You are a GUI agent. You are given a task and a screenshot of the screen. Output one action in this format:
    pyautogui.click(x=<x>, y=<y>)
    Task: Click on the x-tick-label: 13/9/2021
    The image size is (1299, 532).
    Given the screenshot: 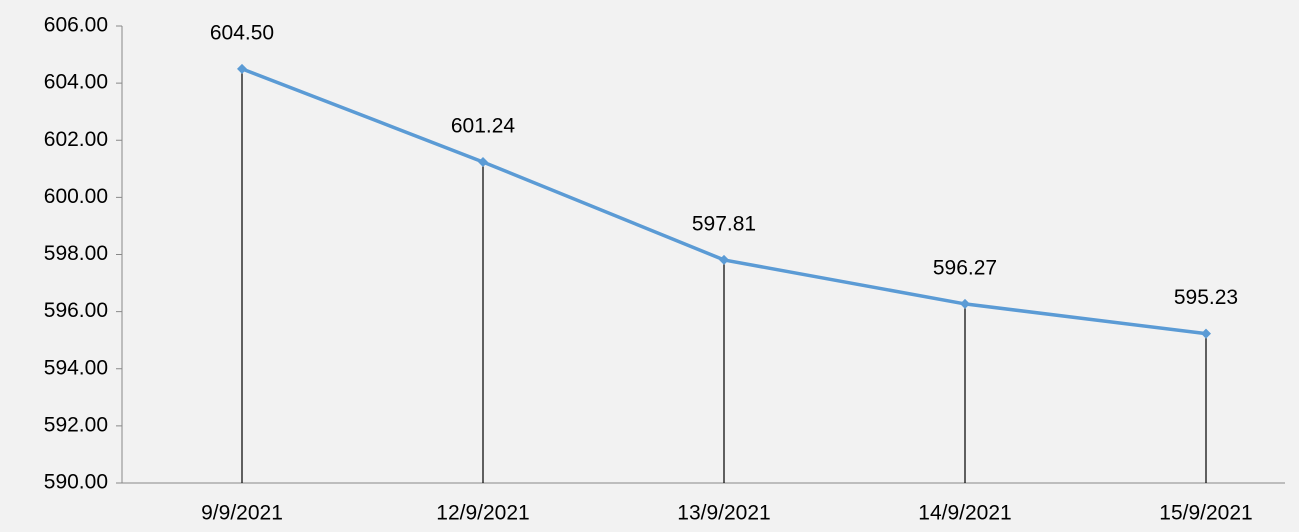 What is the action you would take?
    pyautogui.click(x=723, y=513)
    